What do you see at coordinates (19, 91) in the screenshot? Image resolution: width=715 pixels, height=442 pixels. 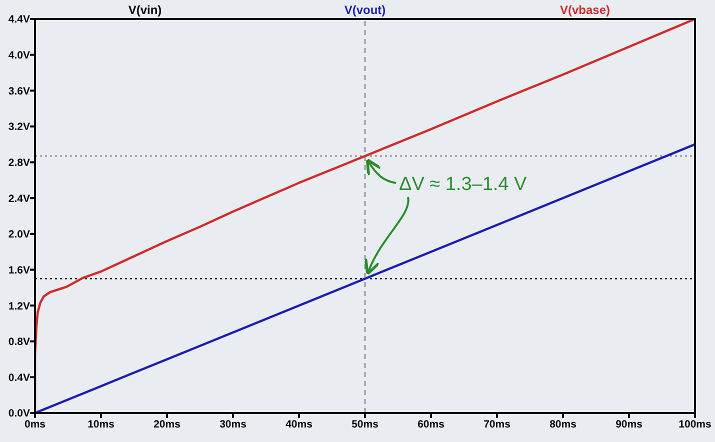 I see `y-tick-label: 3.6V` at bounding box center [19, 91].